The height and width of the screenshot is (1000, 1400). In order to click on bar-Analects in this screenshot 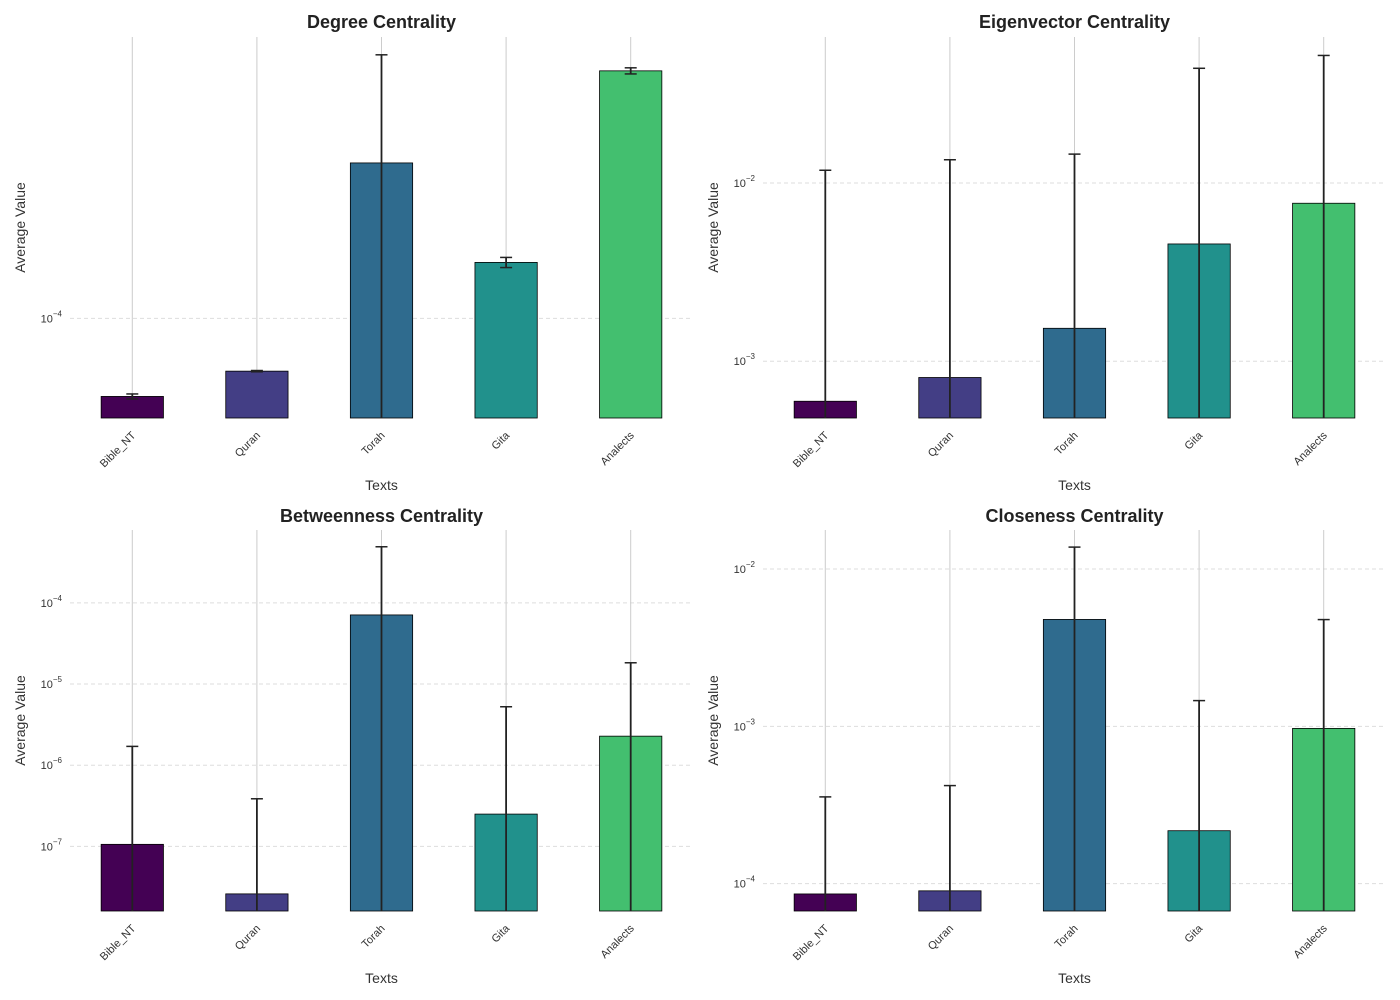, I will do `click(631, 244)`.